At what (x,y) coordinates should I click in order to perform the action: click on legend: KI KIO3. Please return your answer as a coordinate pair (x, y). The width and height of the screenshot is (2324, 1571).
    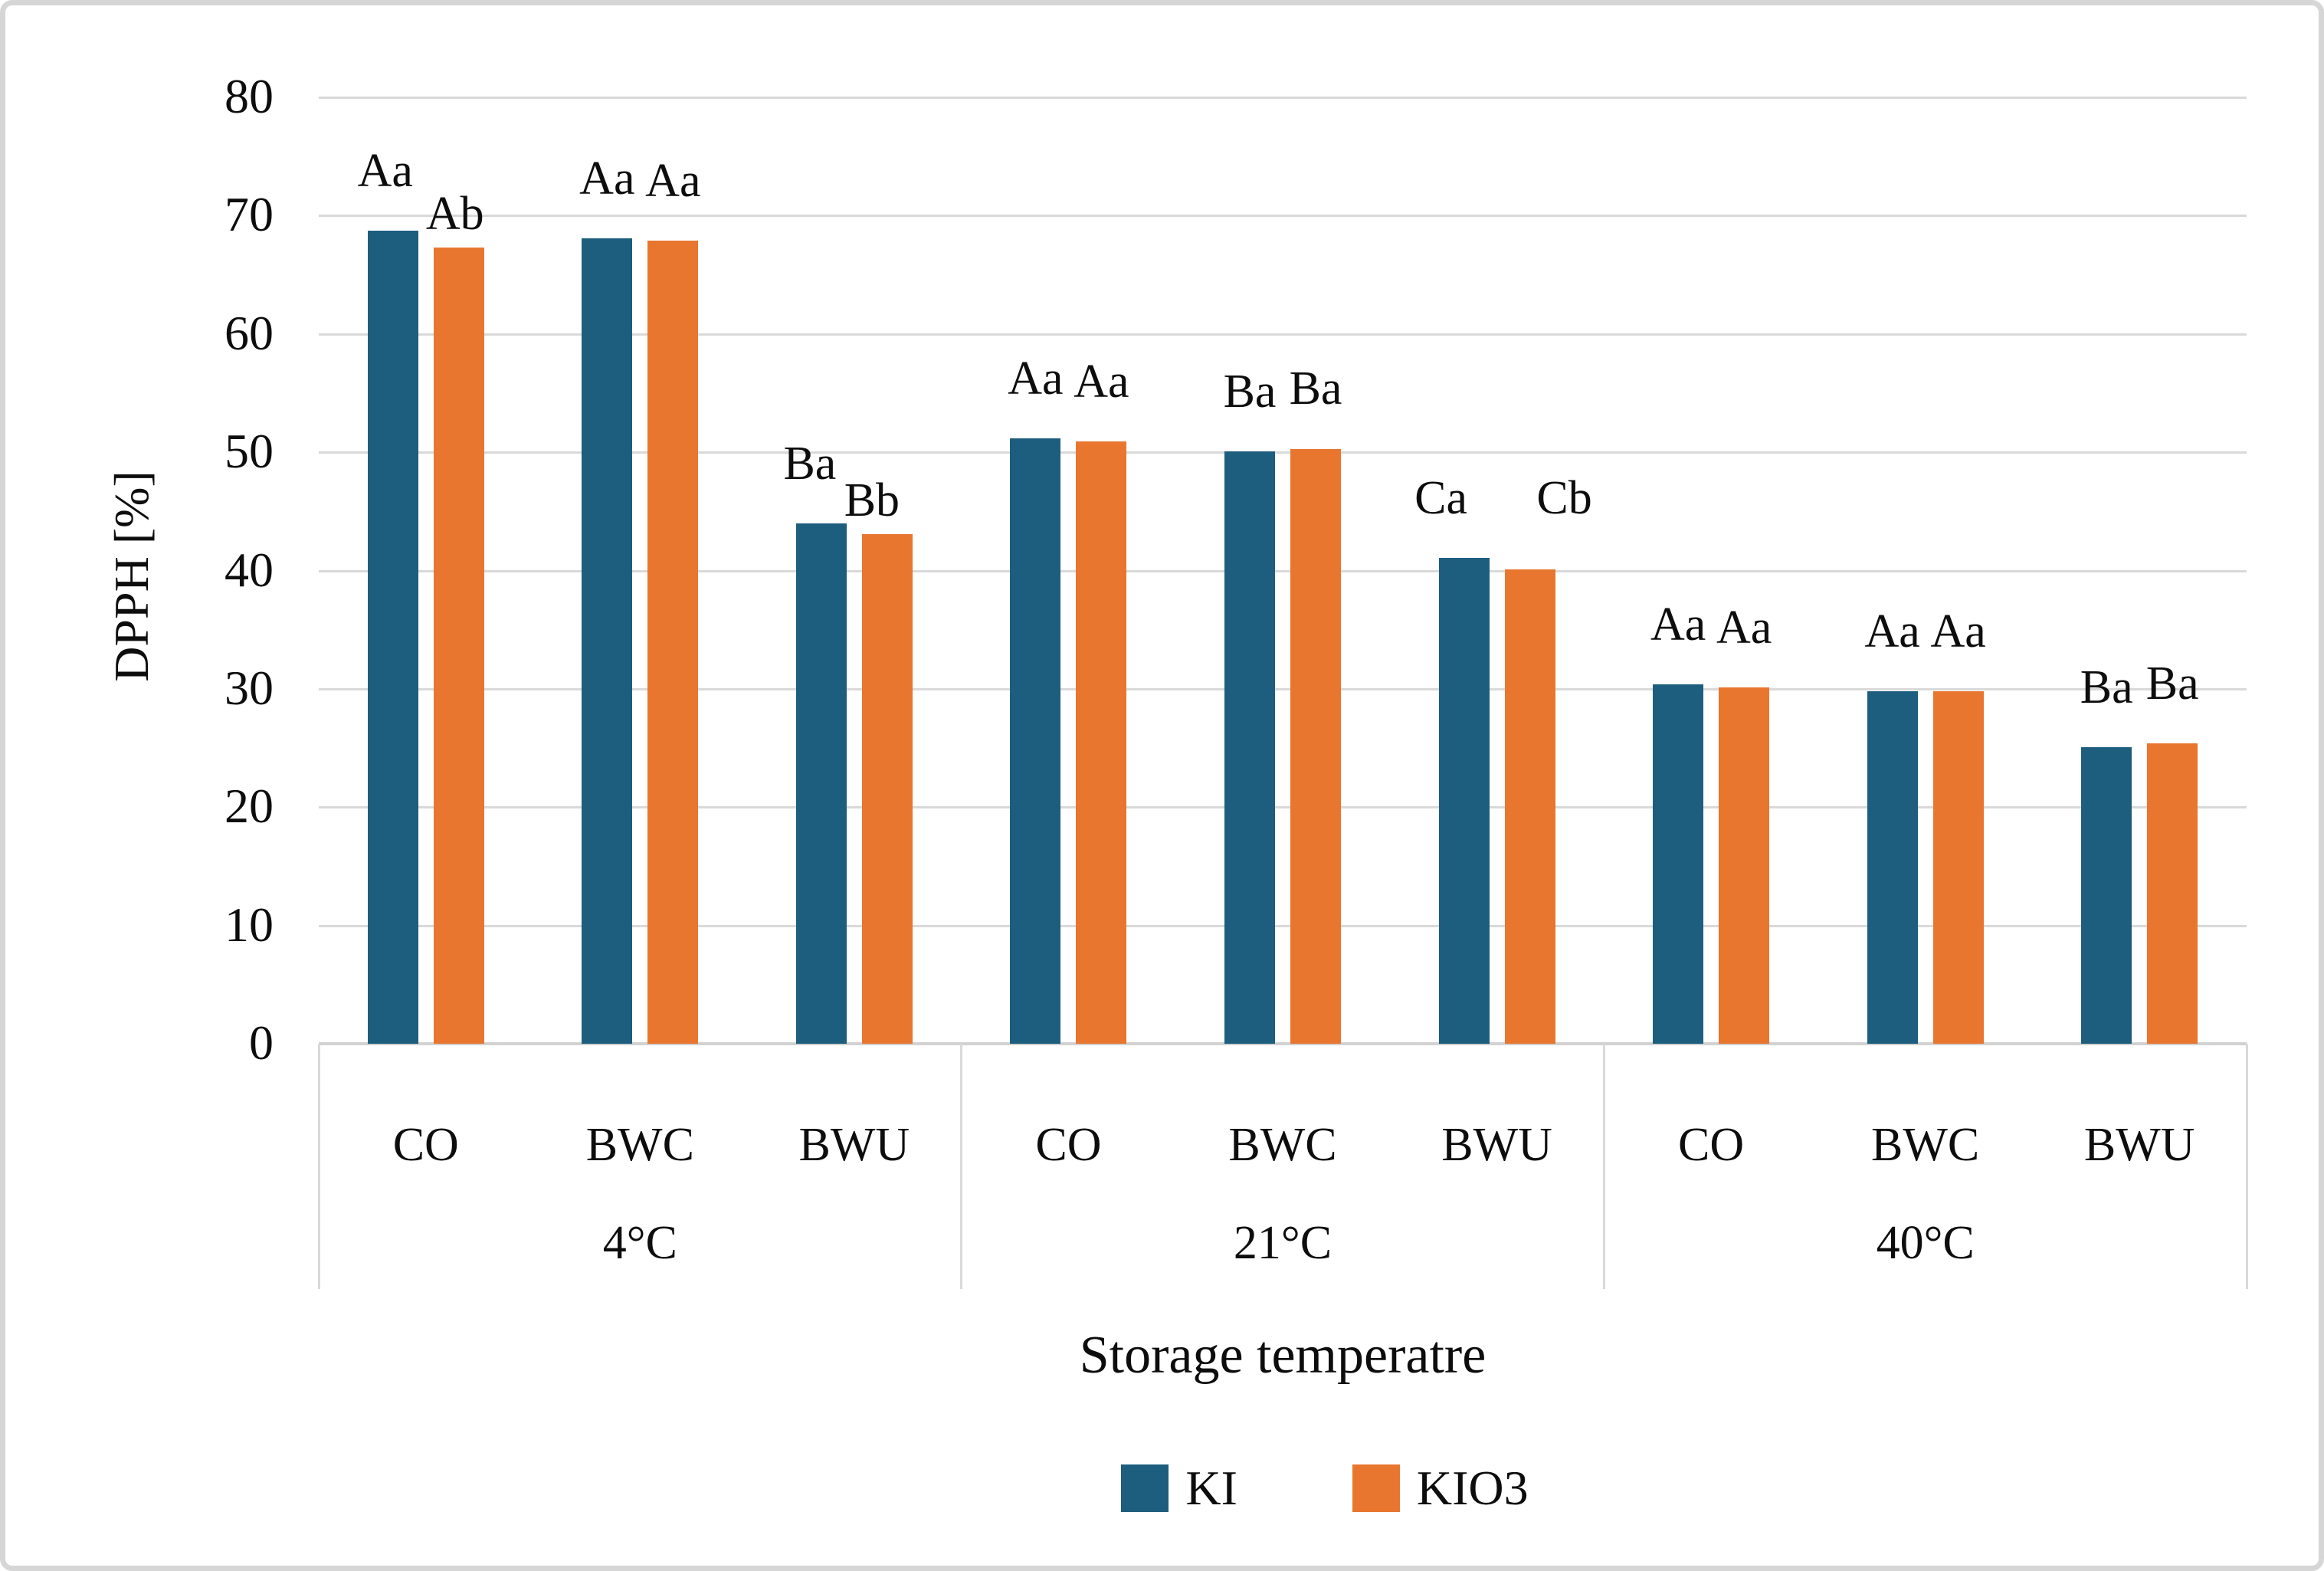
    Looking at the image, I should click on (1283, 1488).